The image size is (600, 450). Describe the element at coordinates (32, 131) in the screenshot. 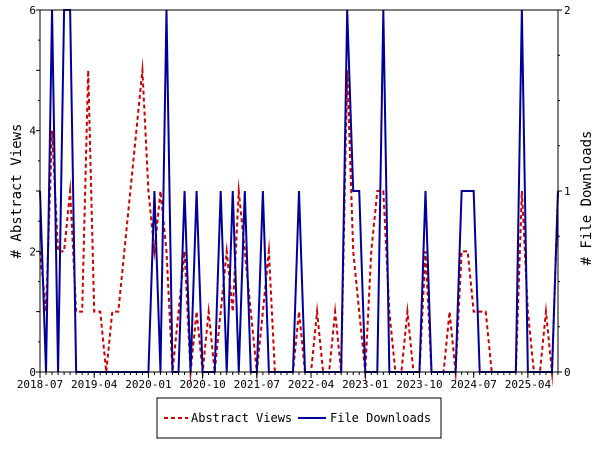

I see `y-left-tick-label: 4` at that location.